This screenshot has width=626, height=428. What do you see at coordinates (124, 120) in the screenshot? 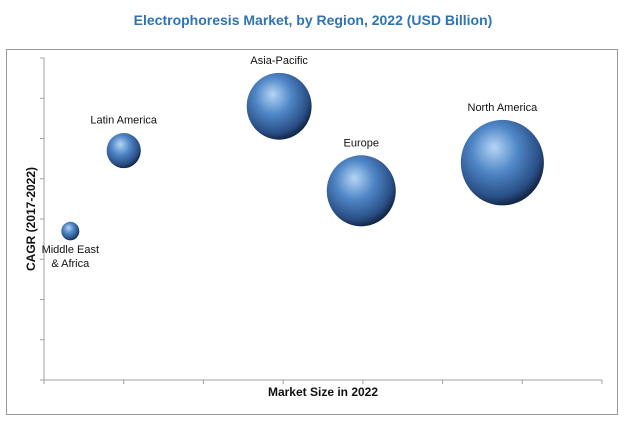
I see `bubble-label: Latin America` at bounding box center [124, 120].